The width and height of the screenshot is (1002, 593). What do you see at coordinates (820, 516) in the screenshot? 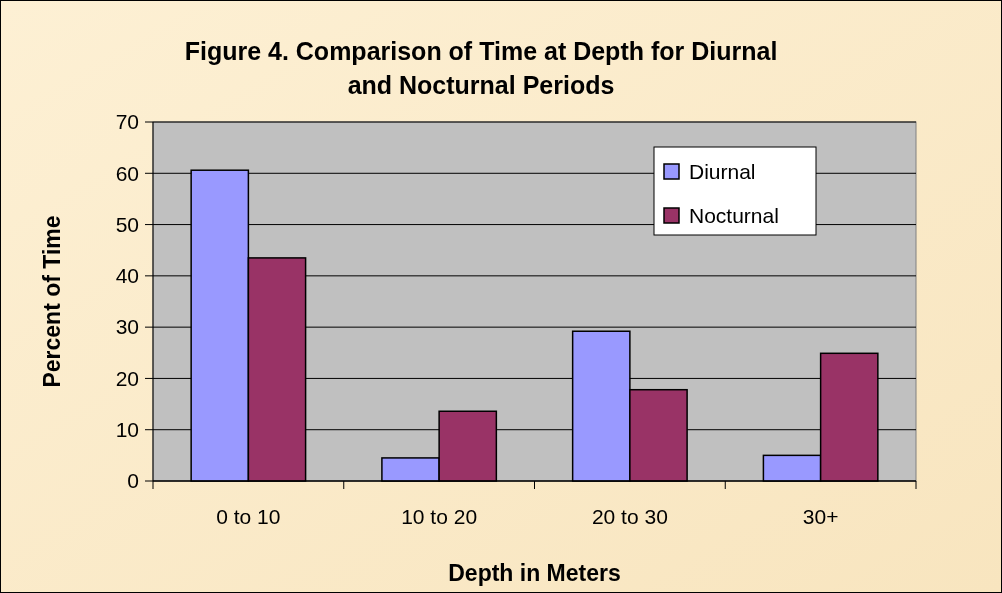
I see `x-tick-label: 30+` at bounding box center [820, 516].